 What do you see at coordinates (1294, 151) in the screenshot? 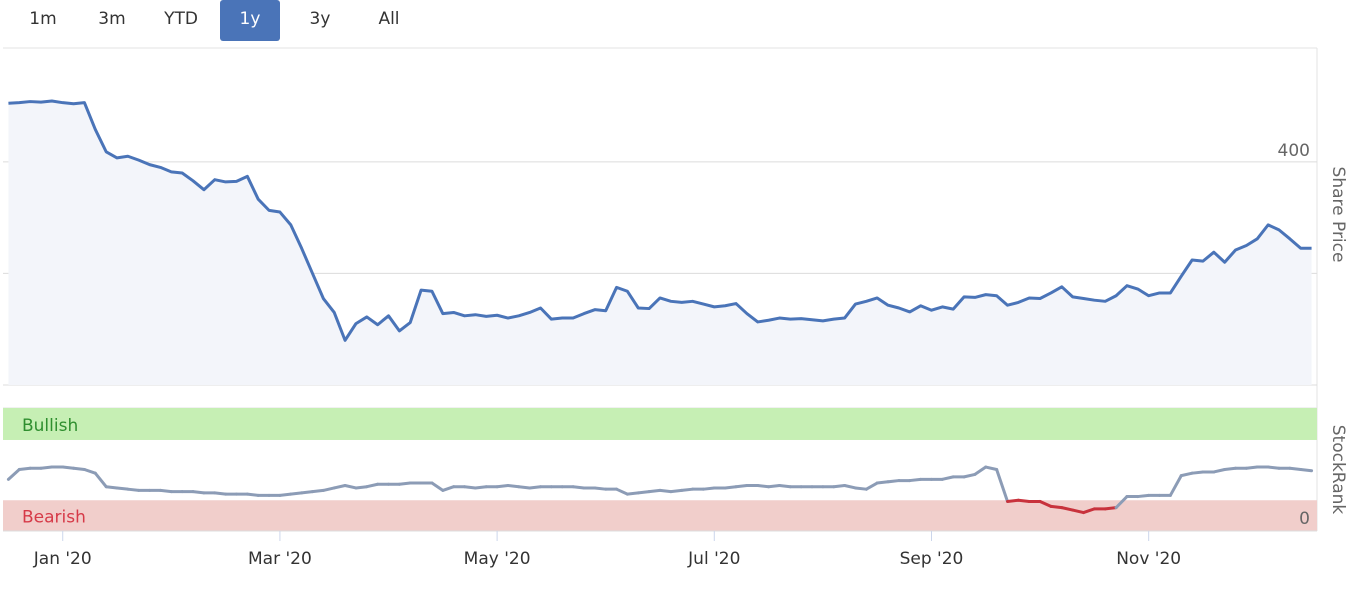
I see `y-tick-label: 400` at bounding box center [1294, 151].